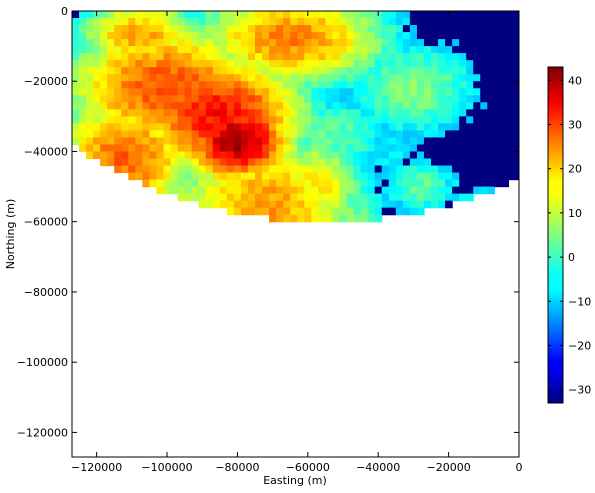  Describe the element at coordinates (571, 257) in the screenshot. I see `colorbar-tick-label: 0` at that location.